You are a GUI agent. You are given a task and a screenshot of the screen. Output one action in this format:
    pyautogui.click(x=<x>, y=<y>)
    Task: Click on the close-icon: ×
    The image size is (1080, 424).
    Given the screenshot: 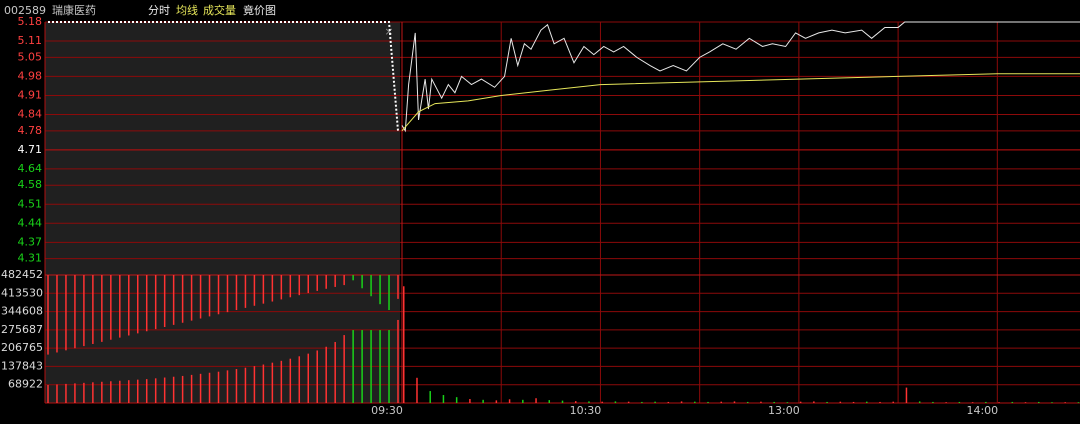 What is the action you would take?
    pyautogui.click(x=388, y=31)
    